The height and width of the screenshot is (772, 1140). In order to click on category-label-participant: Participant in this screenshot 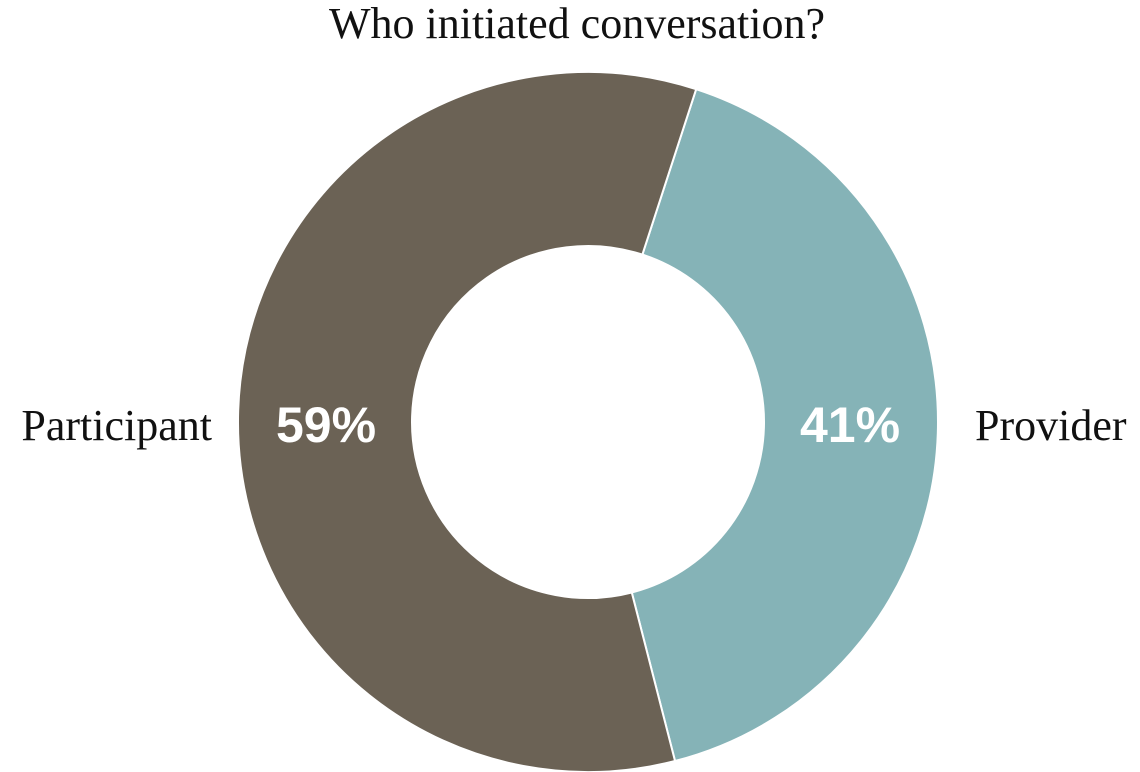, I will do `click(116, 425)`.